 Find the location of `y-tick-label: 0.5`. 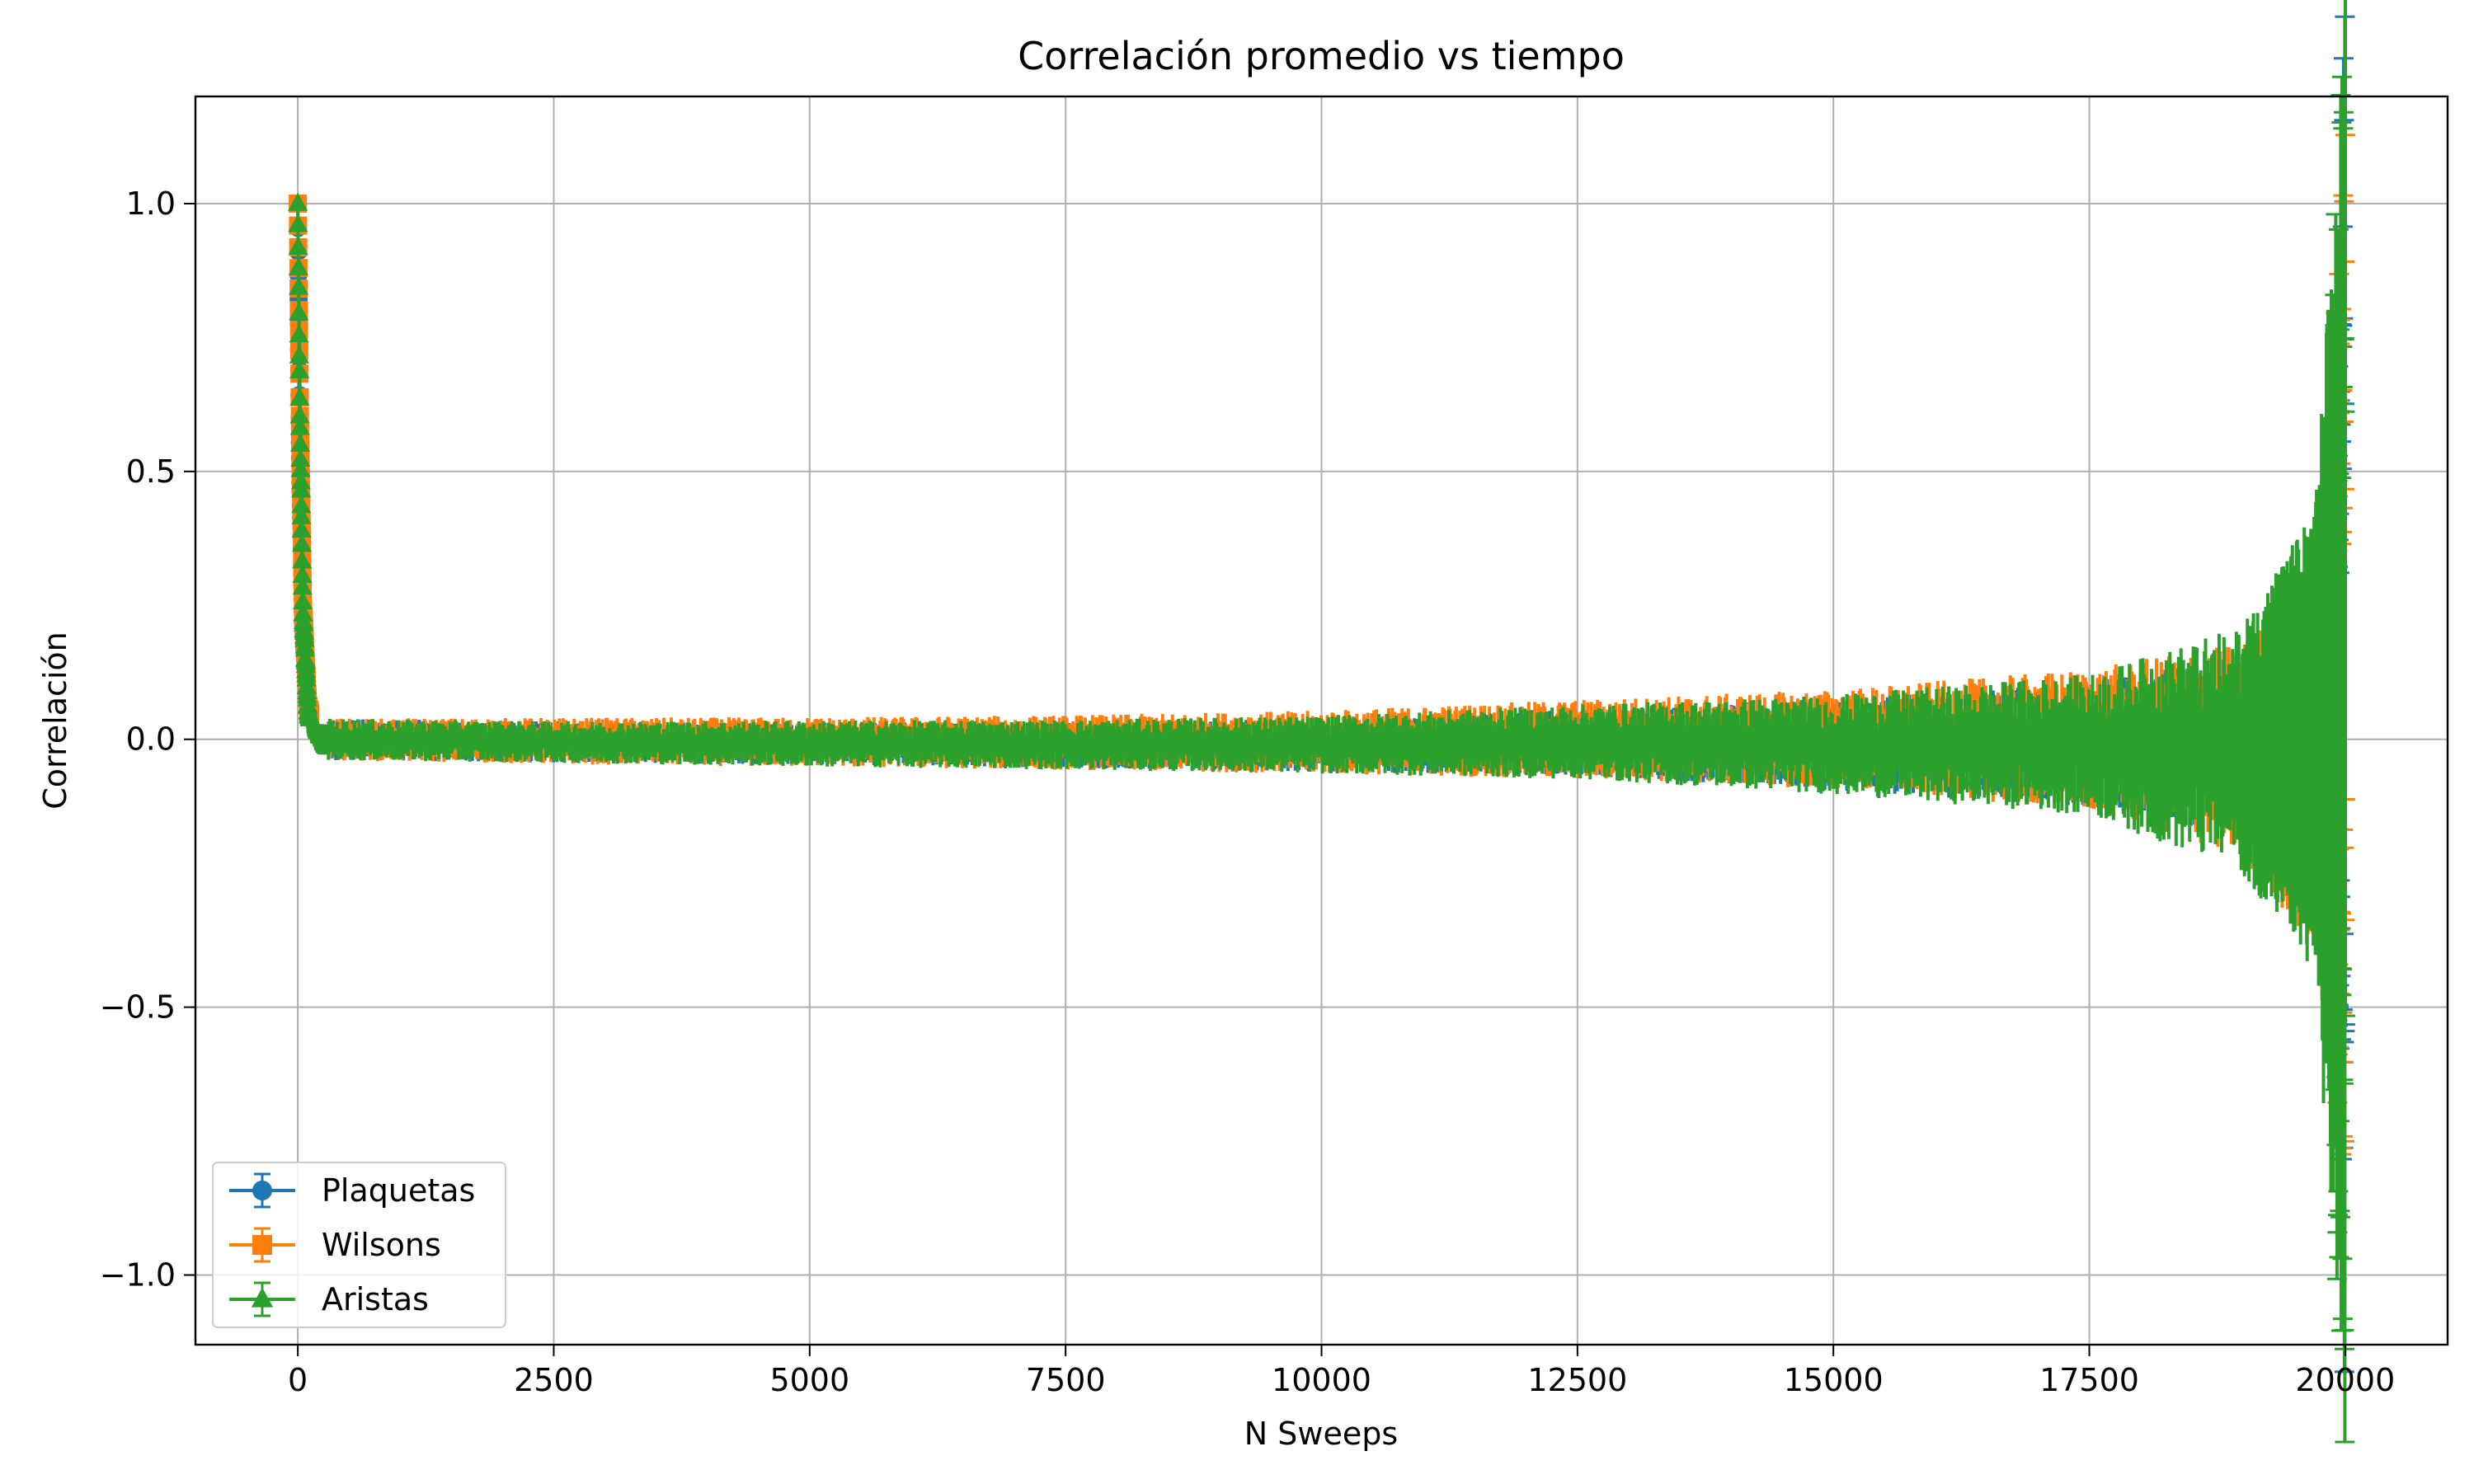

y-tick-label: 0.5 is located at coordinates (151, 472).